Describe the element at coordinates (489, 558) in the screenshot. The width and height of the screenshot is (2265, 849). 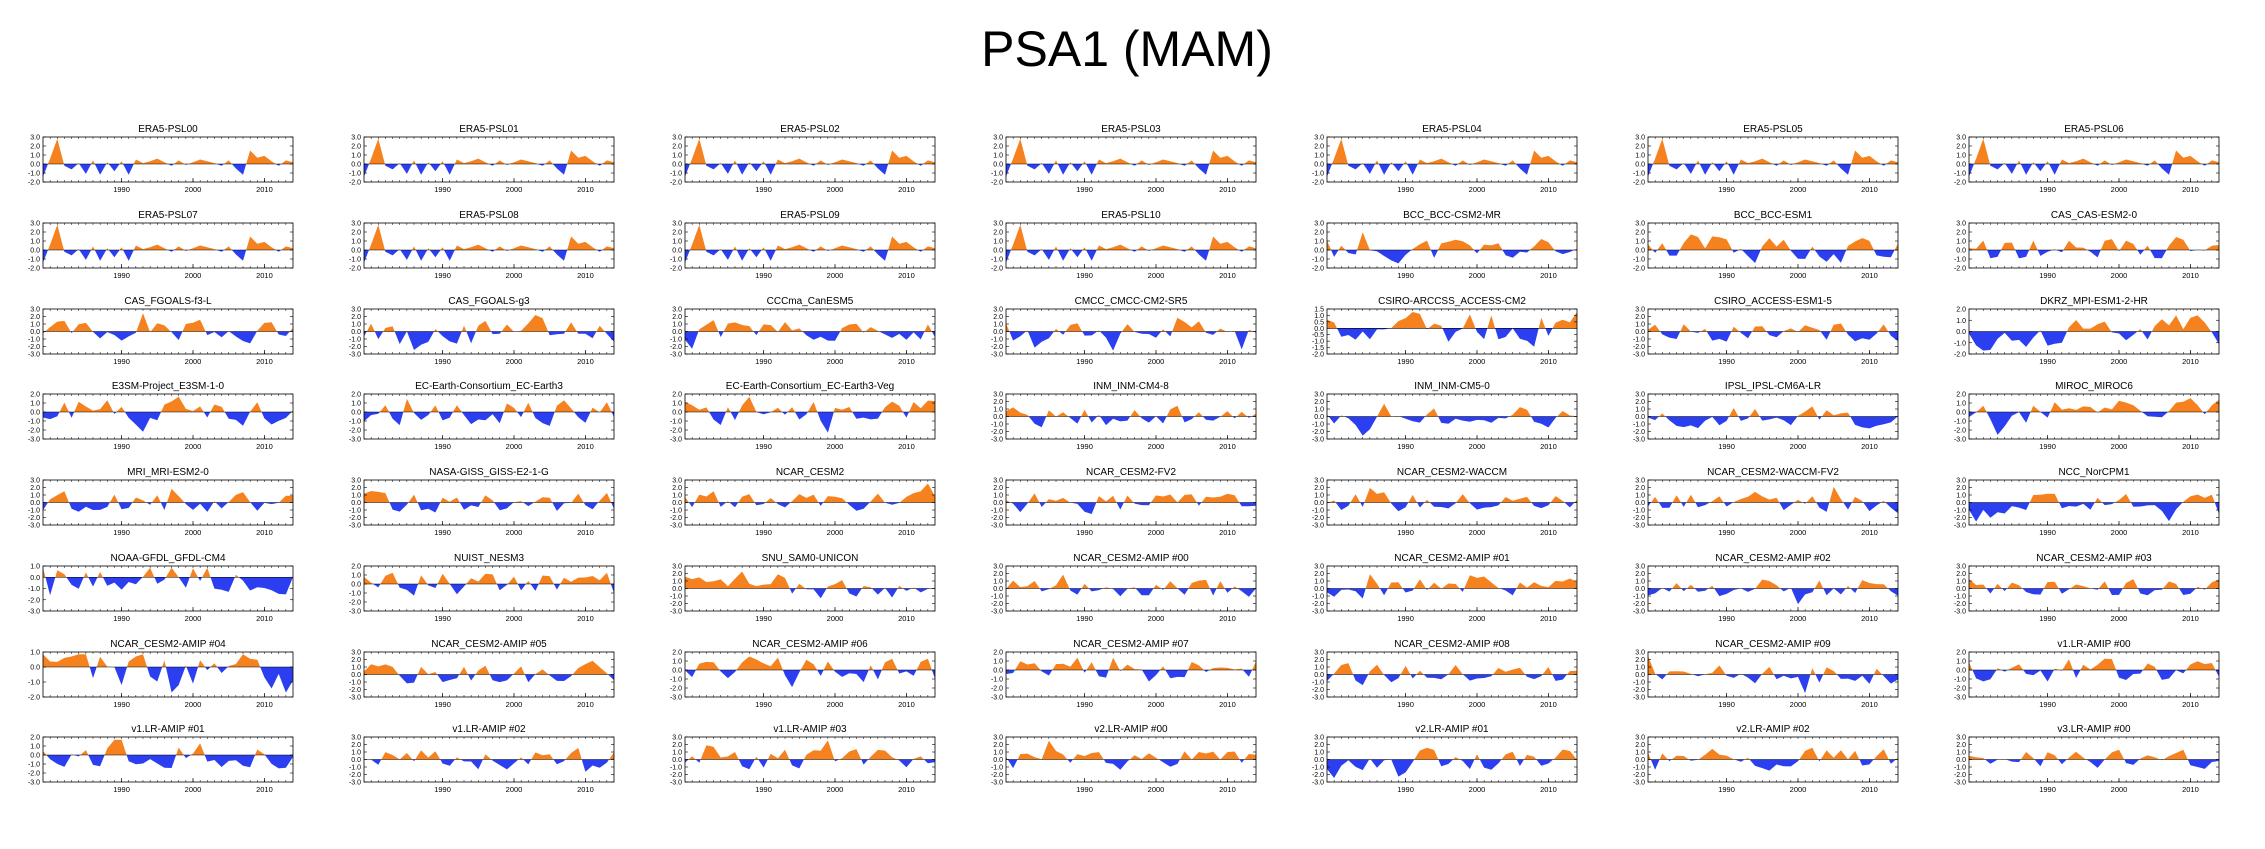
I see `panel-title: NUIST_NESM3` at that location.